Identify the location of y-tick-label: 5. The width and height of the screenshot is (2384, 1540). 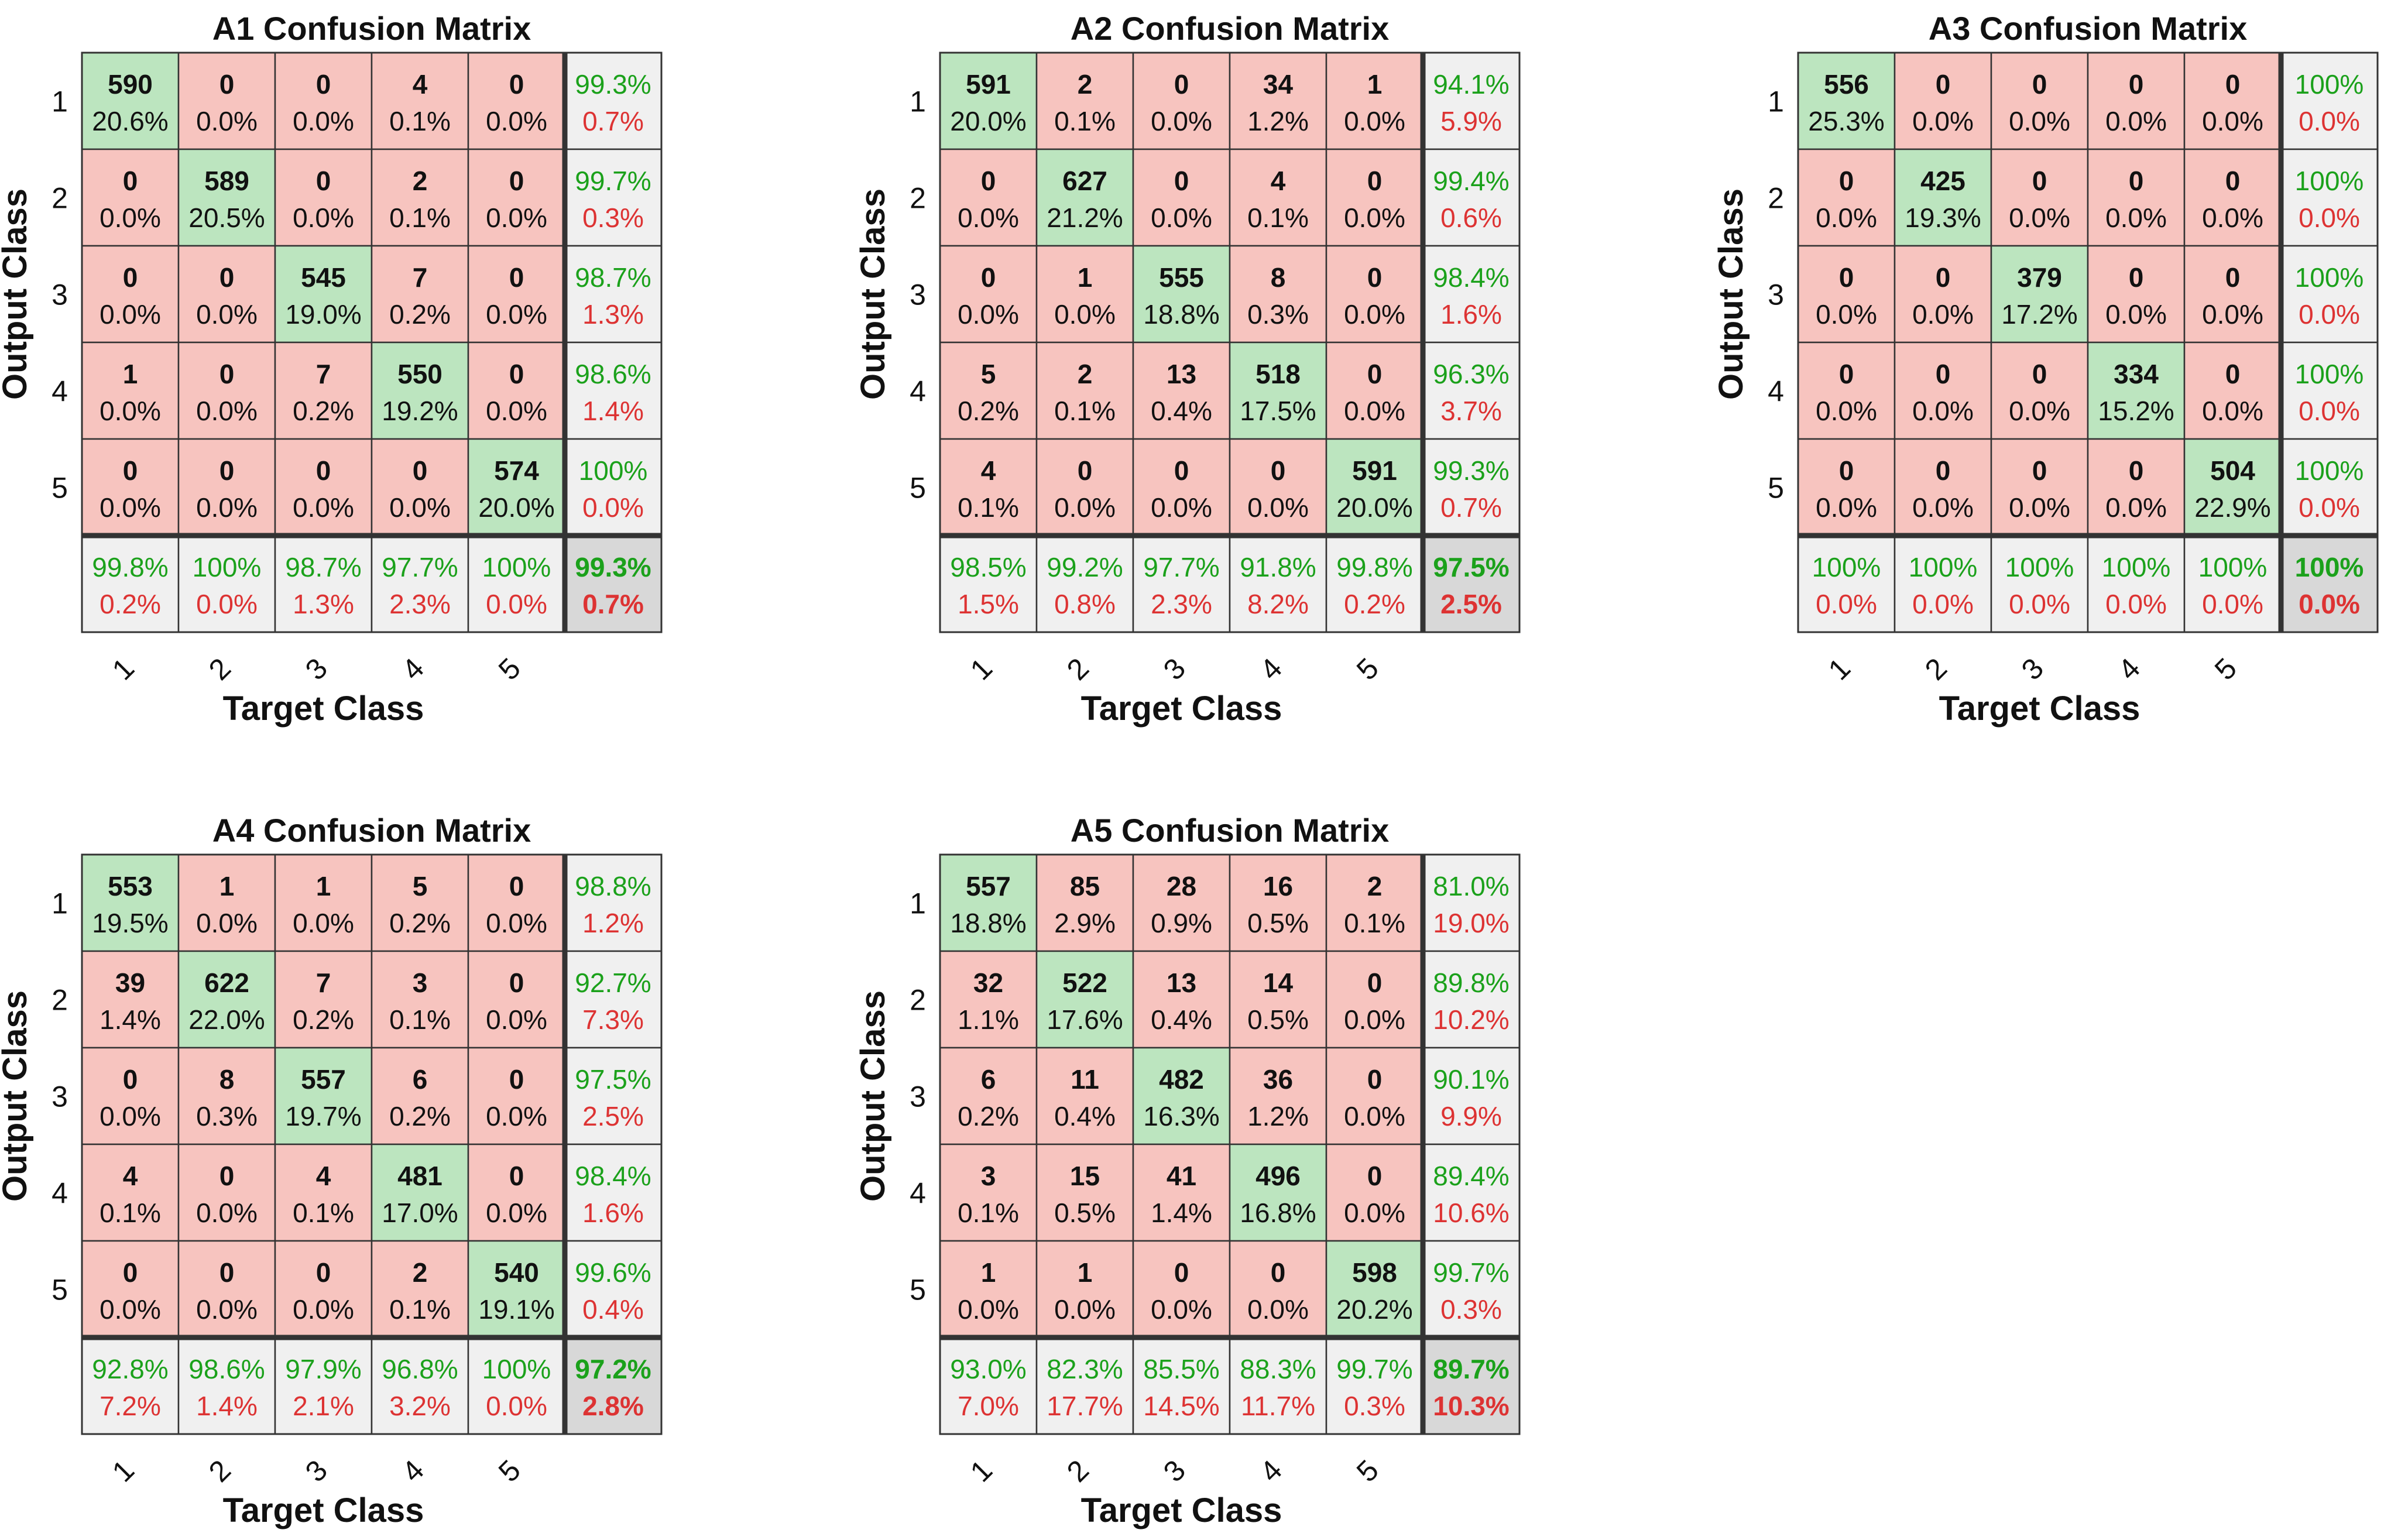
(918, 488).